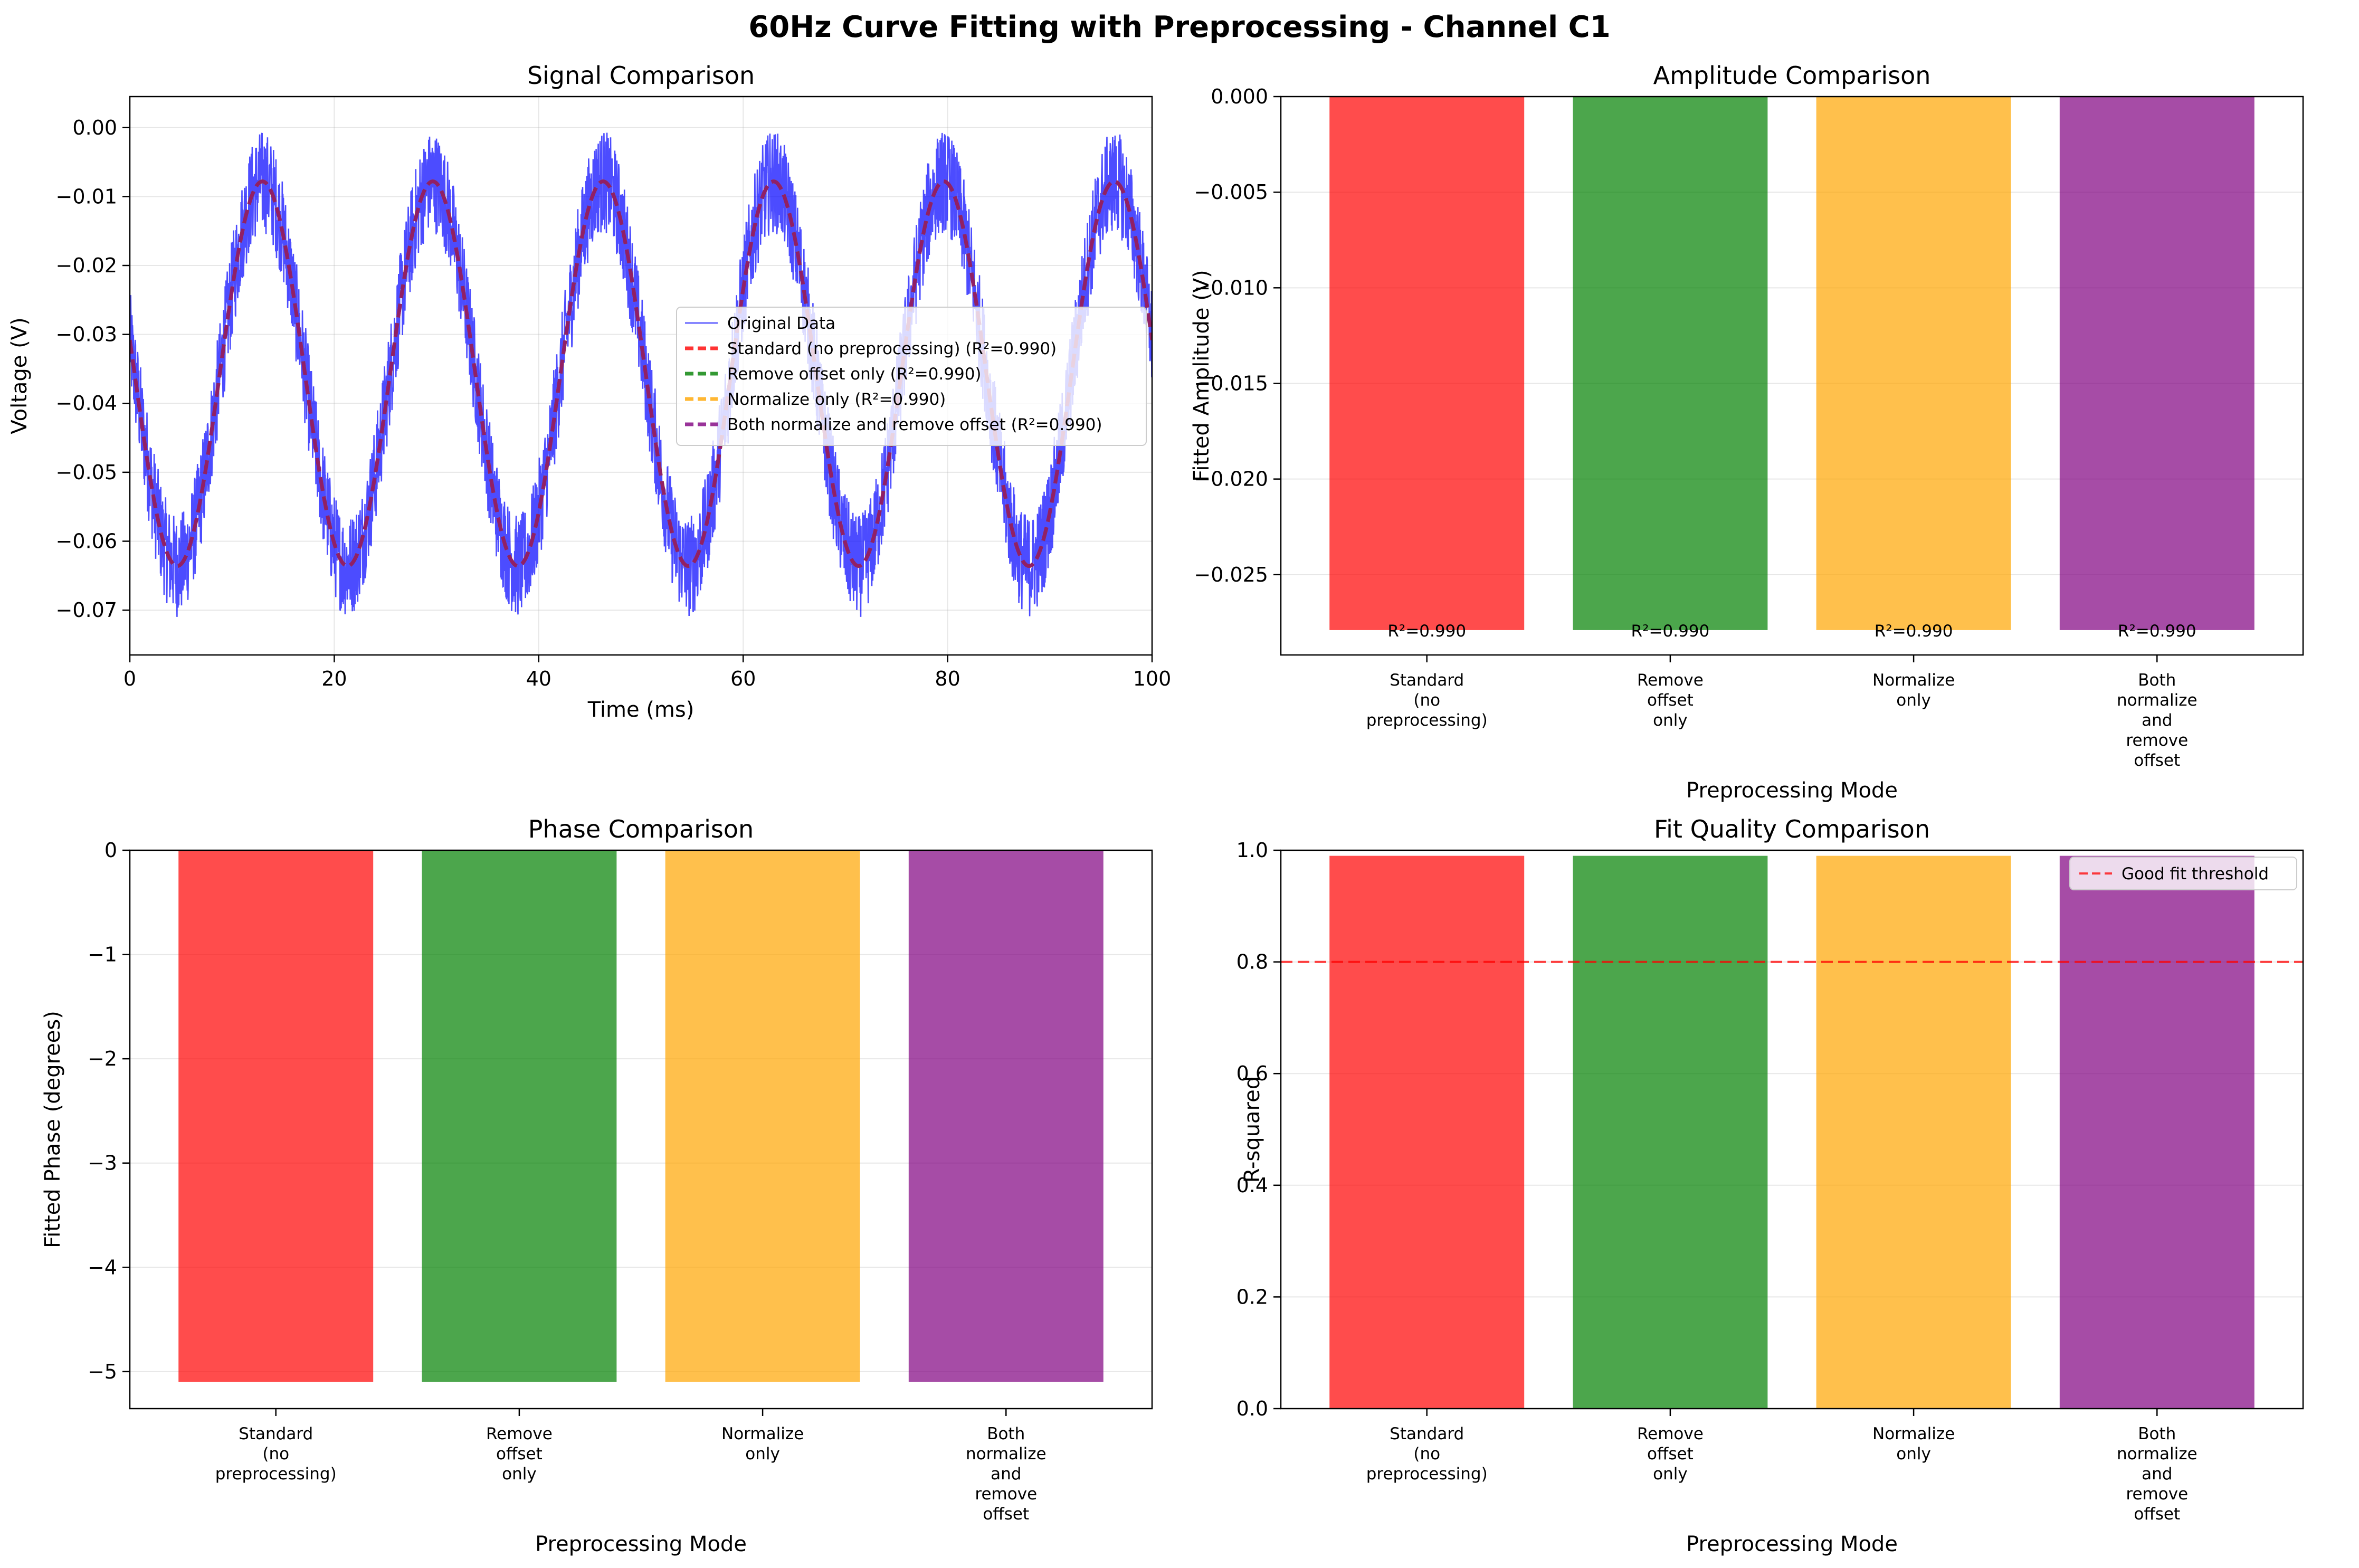 This screenshot has width=2359, height=1568. Describe the element at coordinates (102, 1267) in the screenshot. I see `y-tick-label: −4` at that location.